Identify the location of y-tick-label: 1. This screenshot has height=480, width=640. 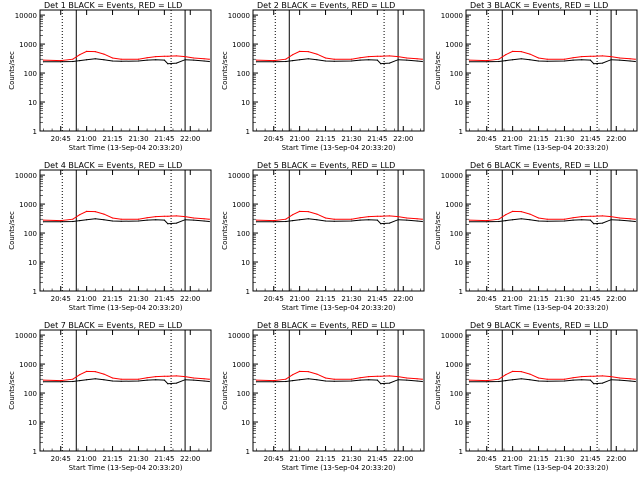
(35, 452).